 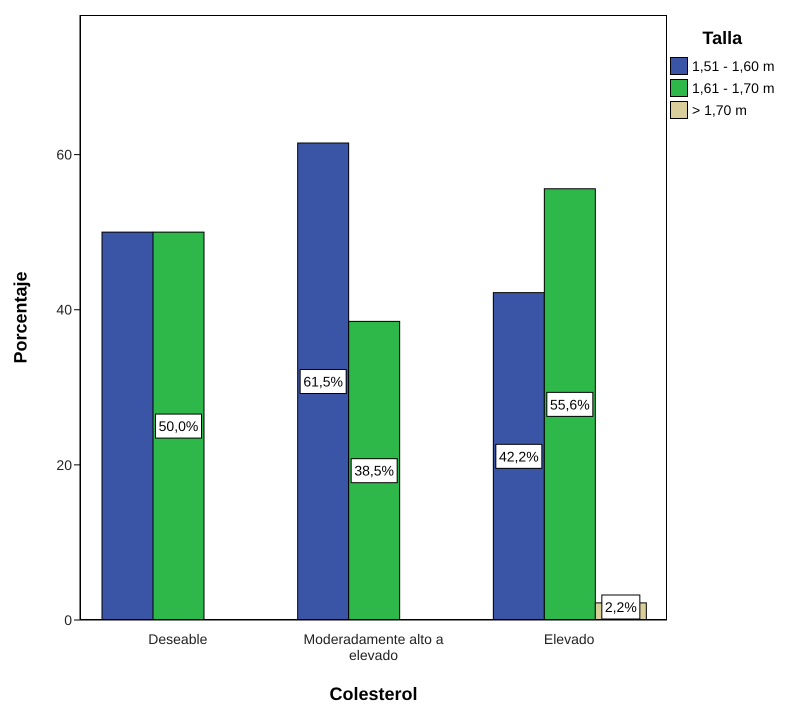 What do you see at coordinates (178, 426) in the screenshot?
I see `data-label: 50,0%` at bounding box center [178, 426].